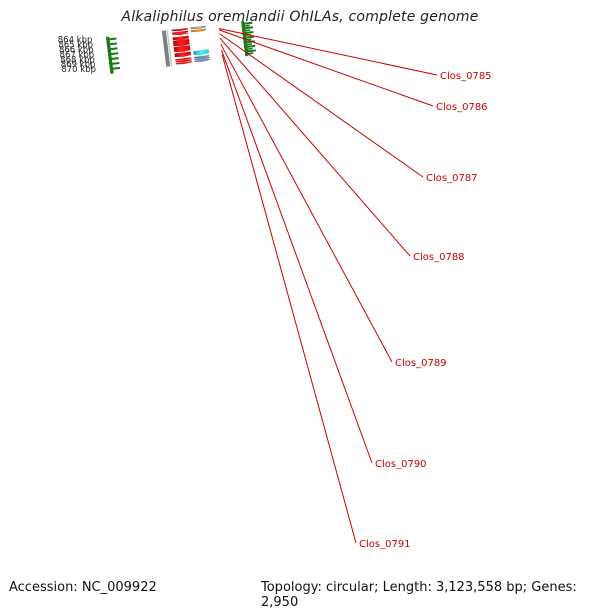 The image size is (600, 610). I want to click on gene-label: Clos_0787, so click(452, 178).